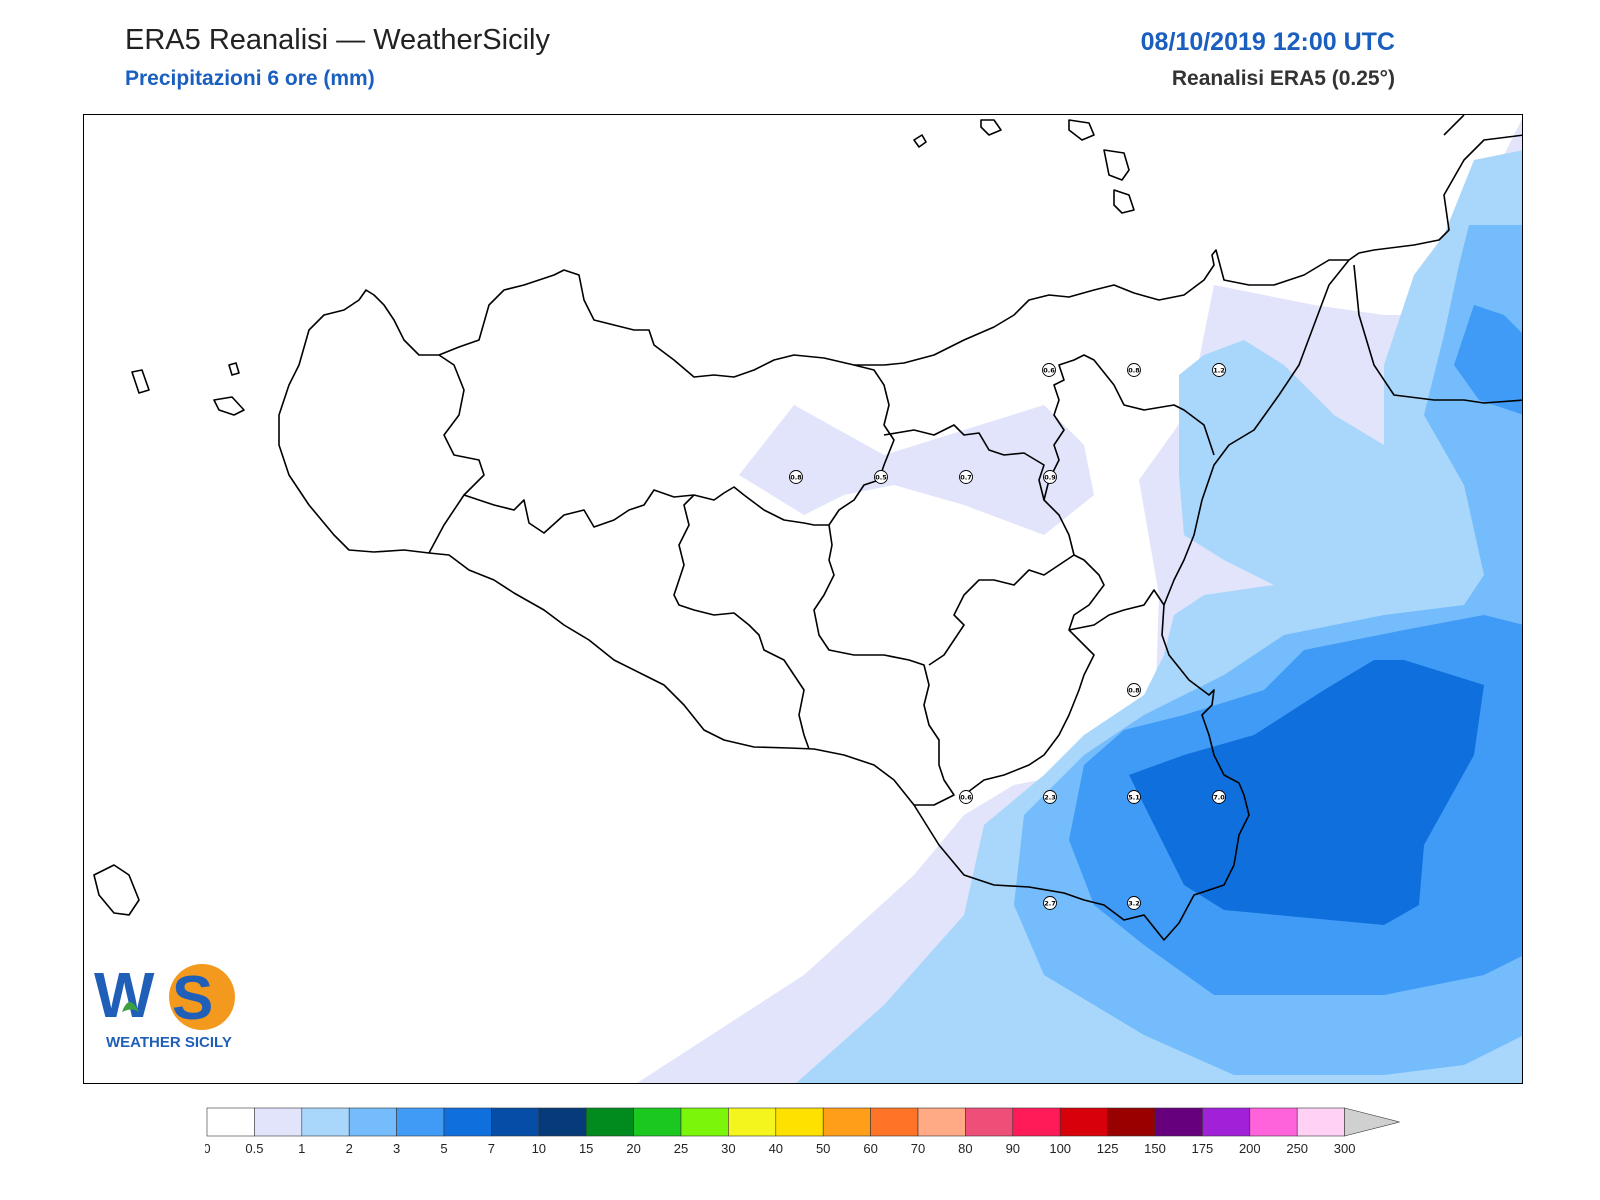  What do you see at coordinates (776, 1148) in the screenshot?
I see `colorbar-tick-label: 40` at bounding box center [776, 1148].